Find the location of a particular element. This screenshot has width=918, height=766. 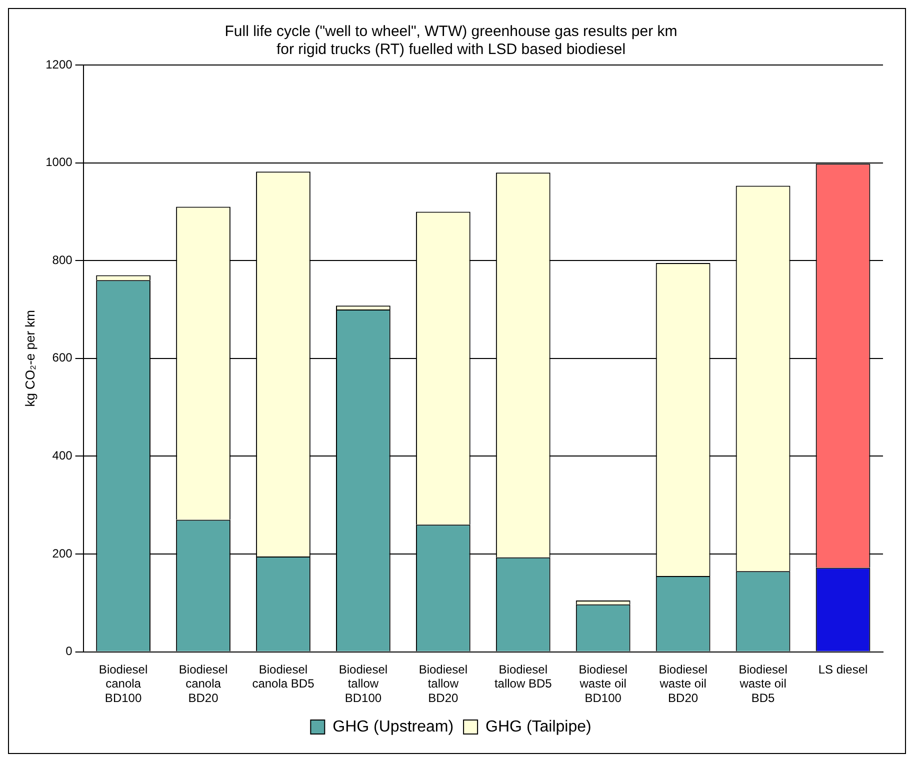

y-tick-label: 1200 is located at coordinates (59, 64).